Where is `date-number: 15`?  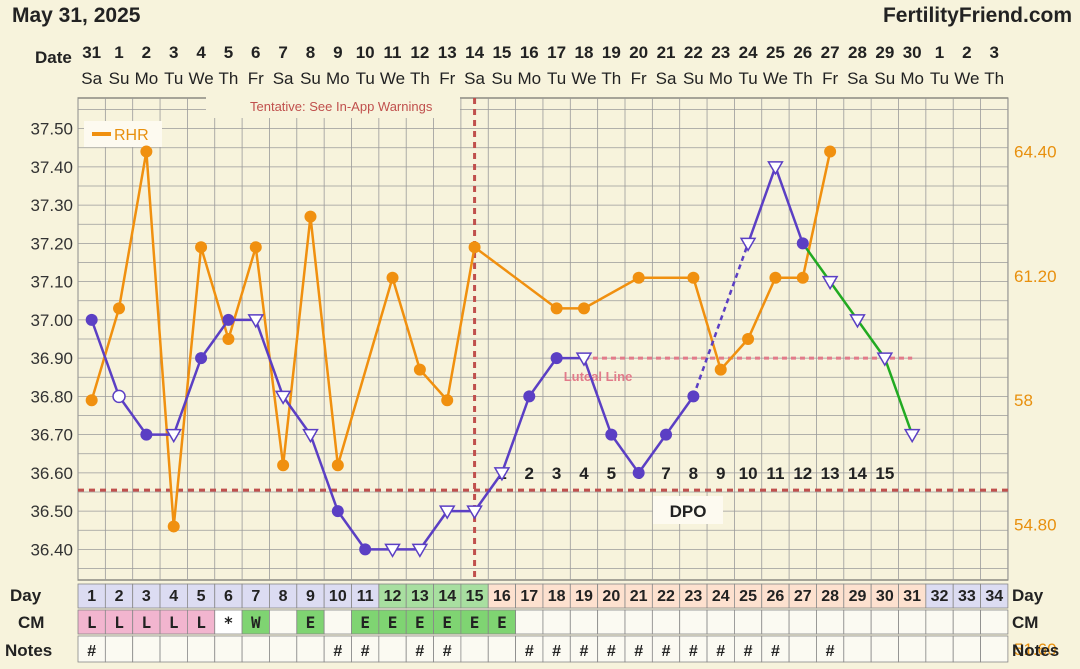
date-number: 15 is located at coordinates (501, 52).